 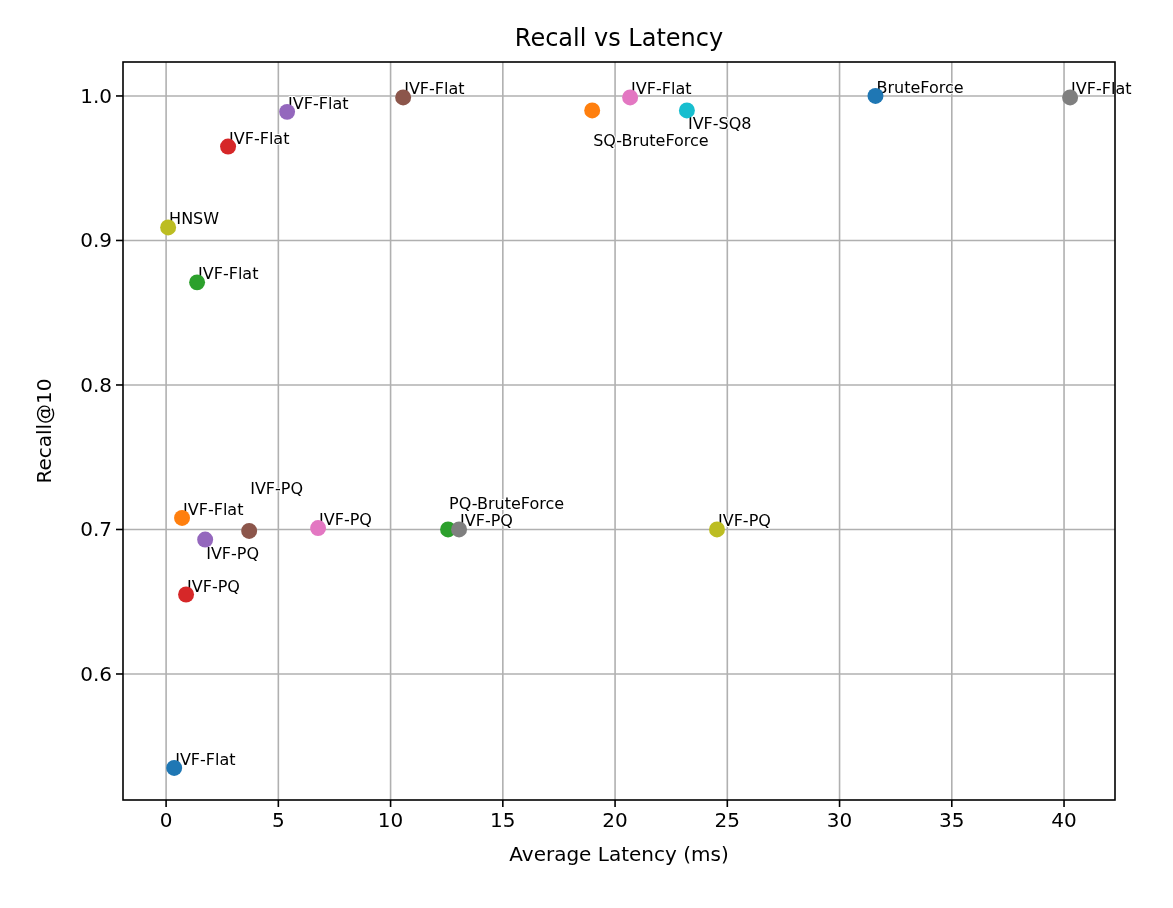 What do you see at coordinates (96, 384) in the screenshot?
I see `y-tick-label: 0.8` at bounding box center [96, 384].